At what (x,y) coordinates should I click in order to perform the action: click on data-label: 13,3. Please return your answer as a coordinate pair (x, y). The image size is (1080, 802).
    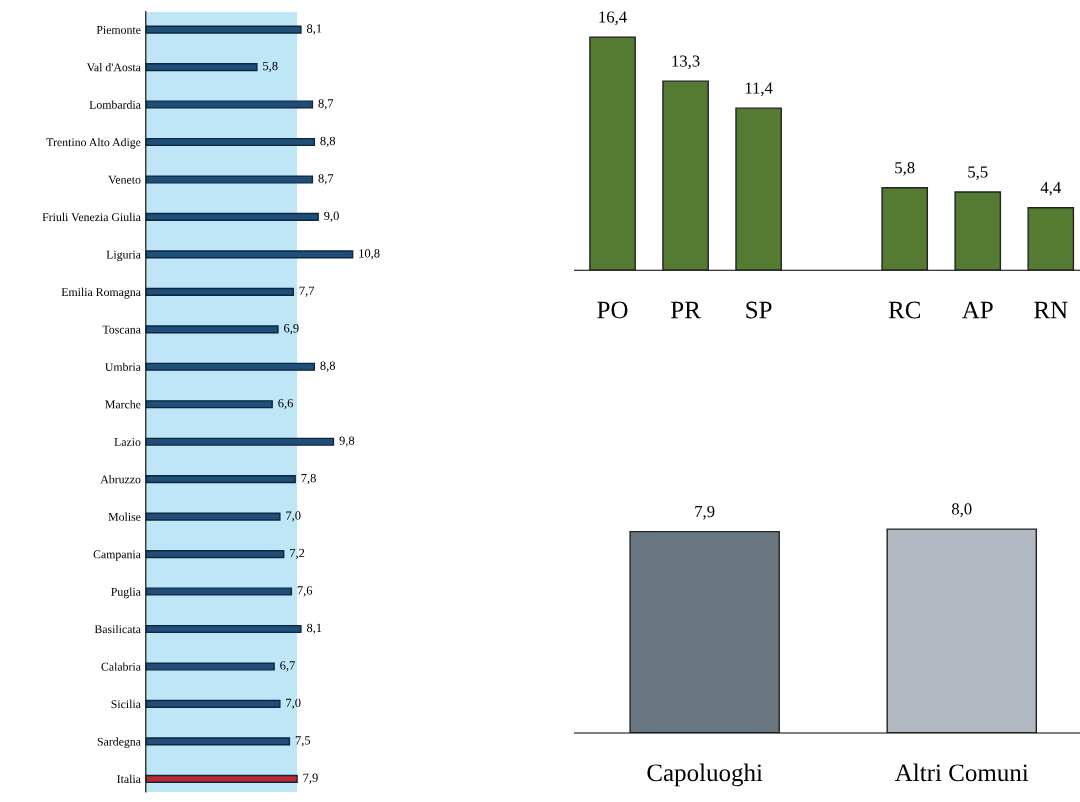
    Looking at the image, I should click on (686, 62).